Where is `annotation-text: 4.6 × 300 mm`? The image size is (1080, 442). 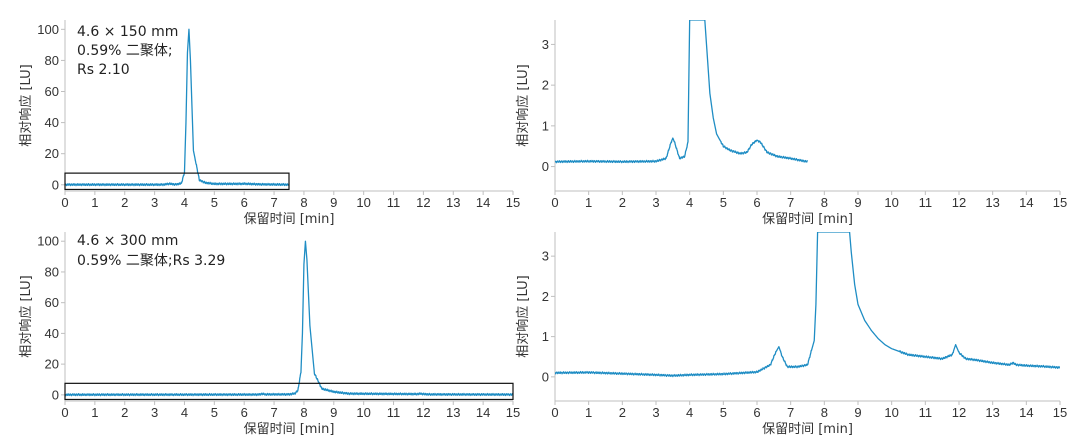
annotation-text: 4.6 × 300 mm is located at coordinates (127, 241).